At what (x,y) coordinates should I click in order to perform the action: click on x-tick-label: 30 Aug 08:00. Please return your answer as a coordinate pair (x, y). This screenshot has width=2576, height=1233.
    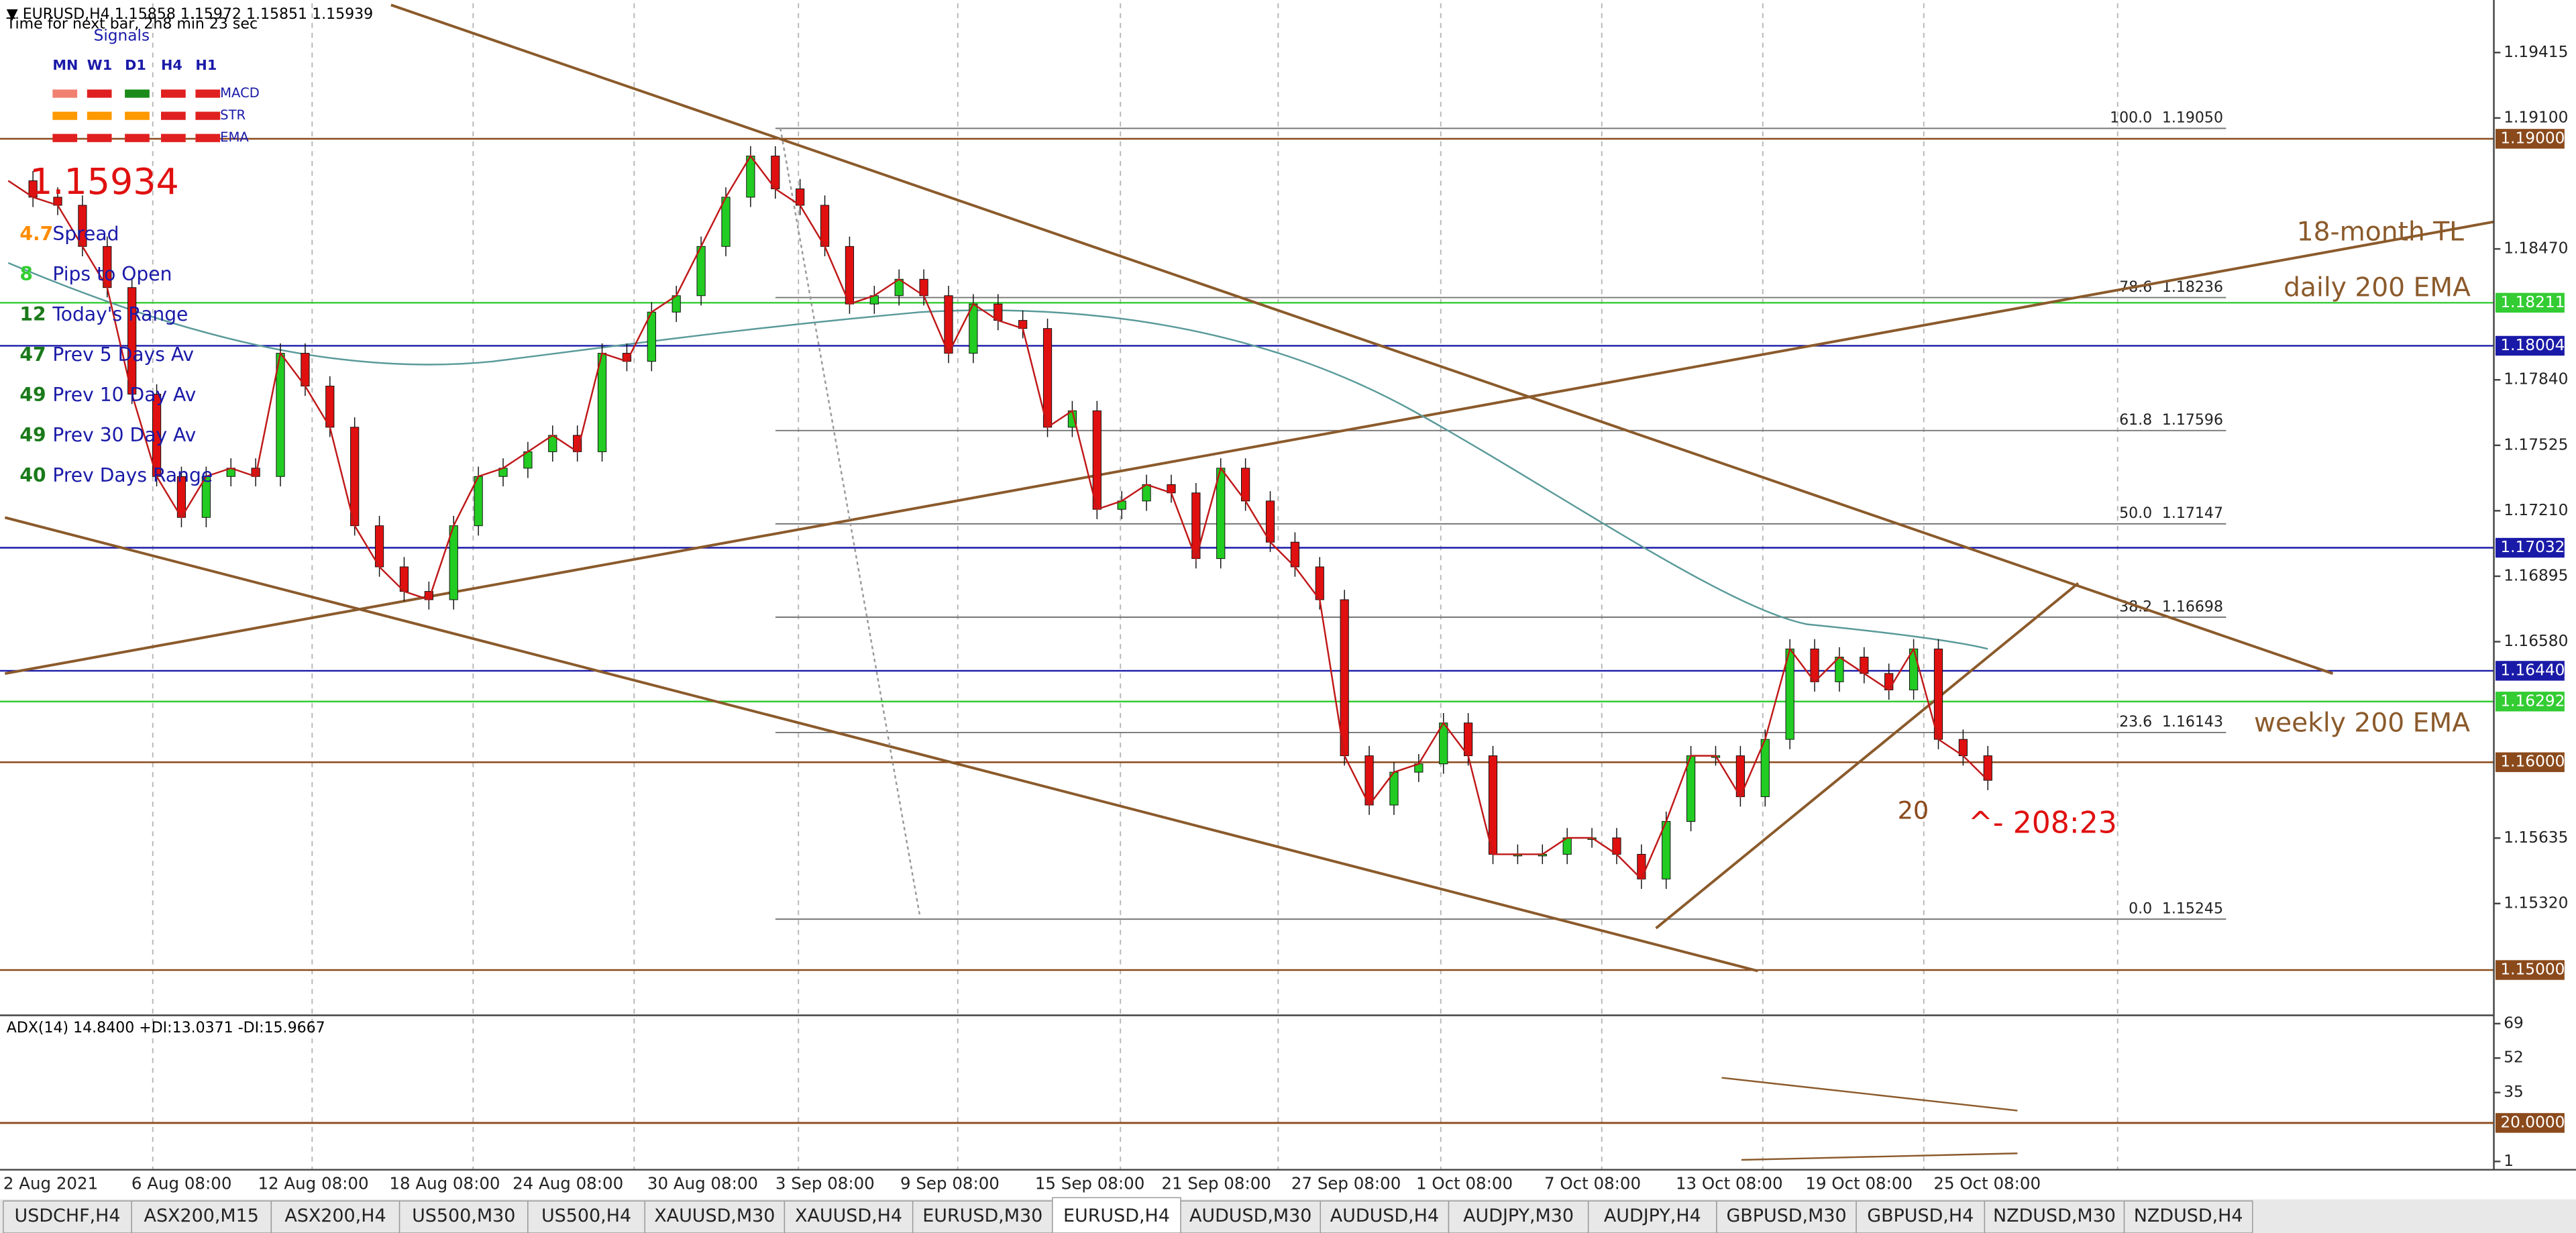
    Looking at the image, I should click on (702, 1184).